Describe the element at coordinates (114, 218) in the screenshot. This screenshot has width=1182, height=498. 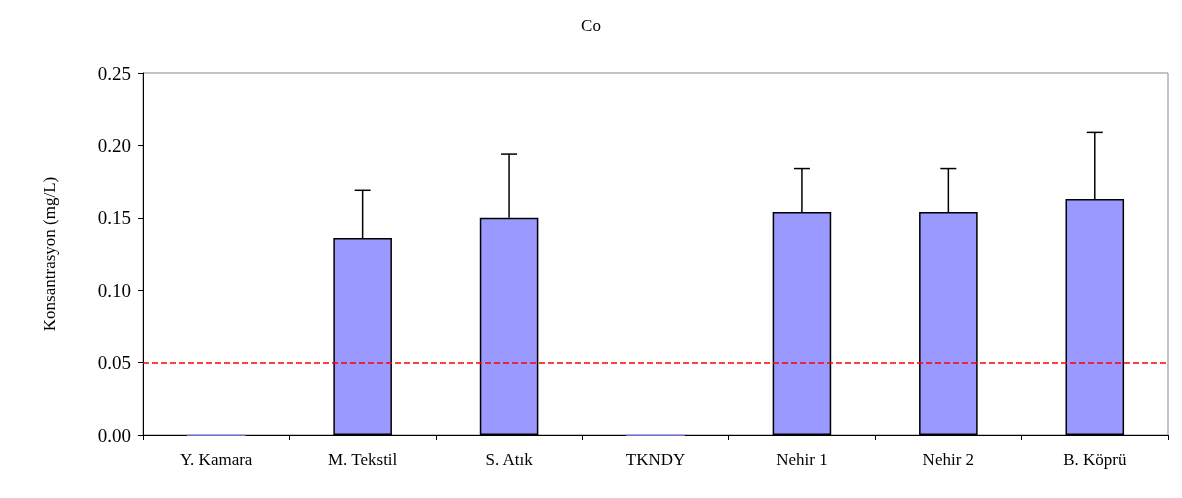
I see `y-tick-label: 0.15` at that location.